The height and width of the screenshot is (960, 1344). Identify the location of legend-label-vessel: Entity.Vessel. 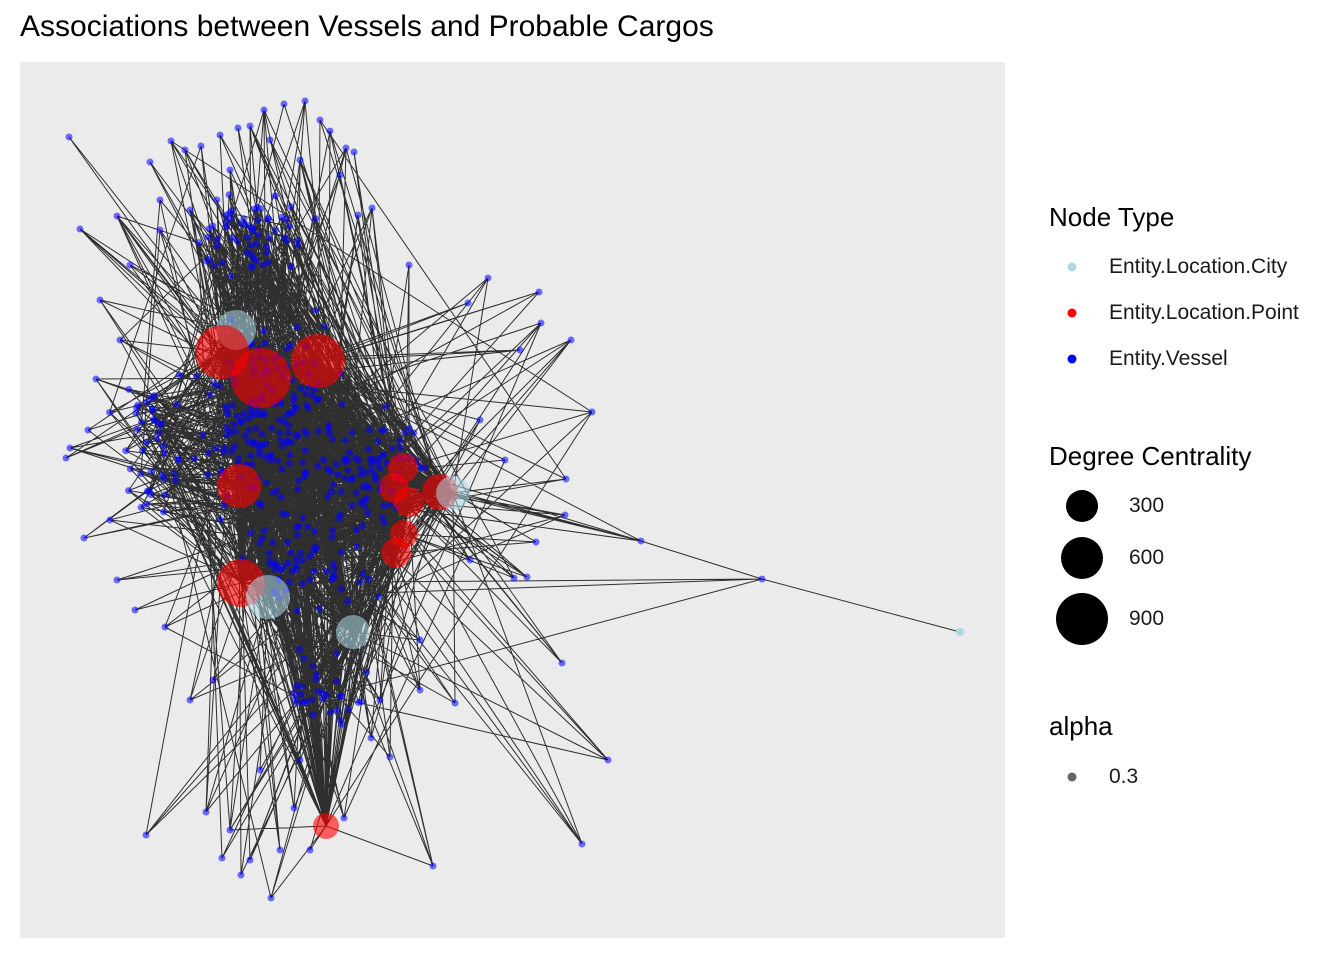
(1168, 358).